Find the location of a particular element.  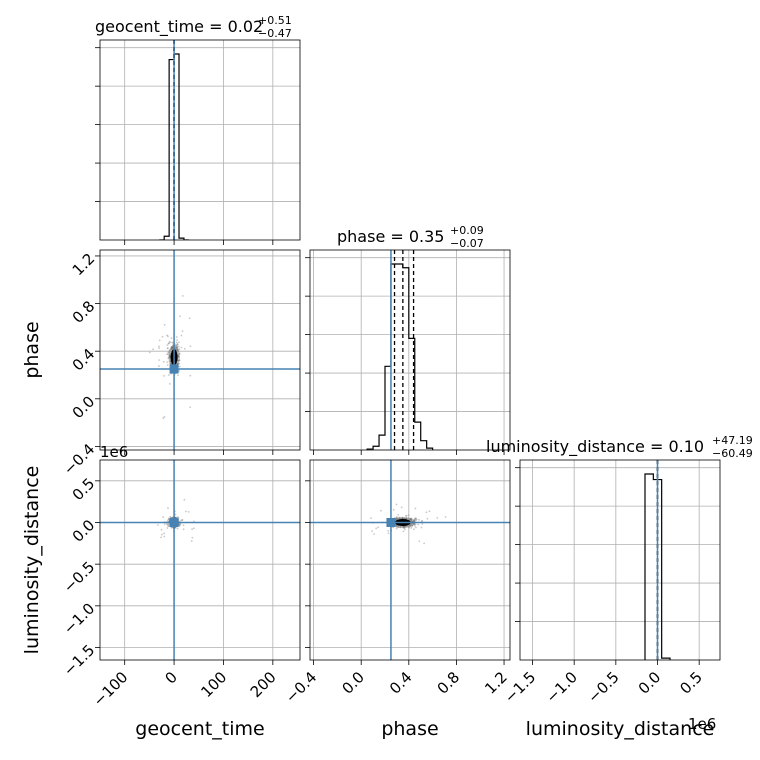

xticklabel-phase-3: 0.8 is located at coordinates (449, 683).